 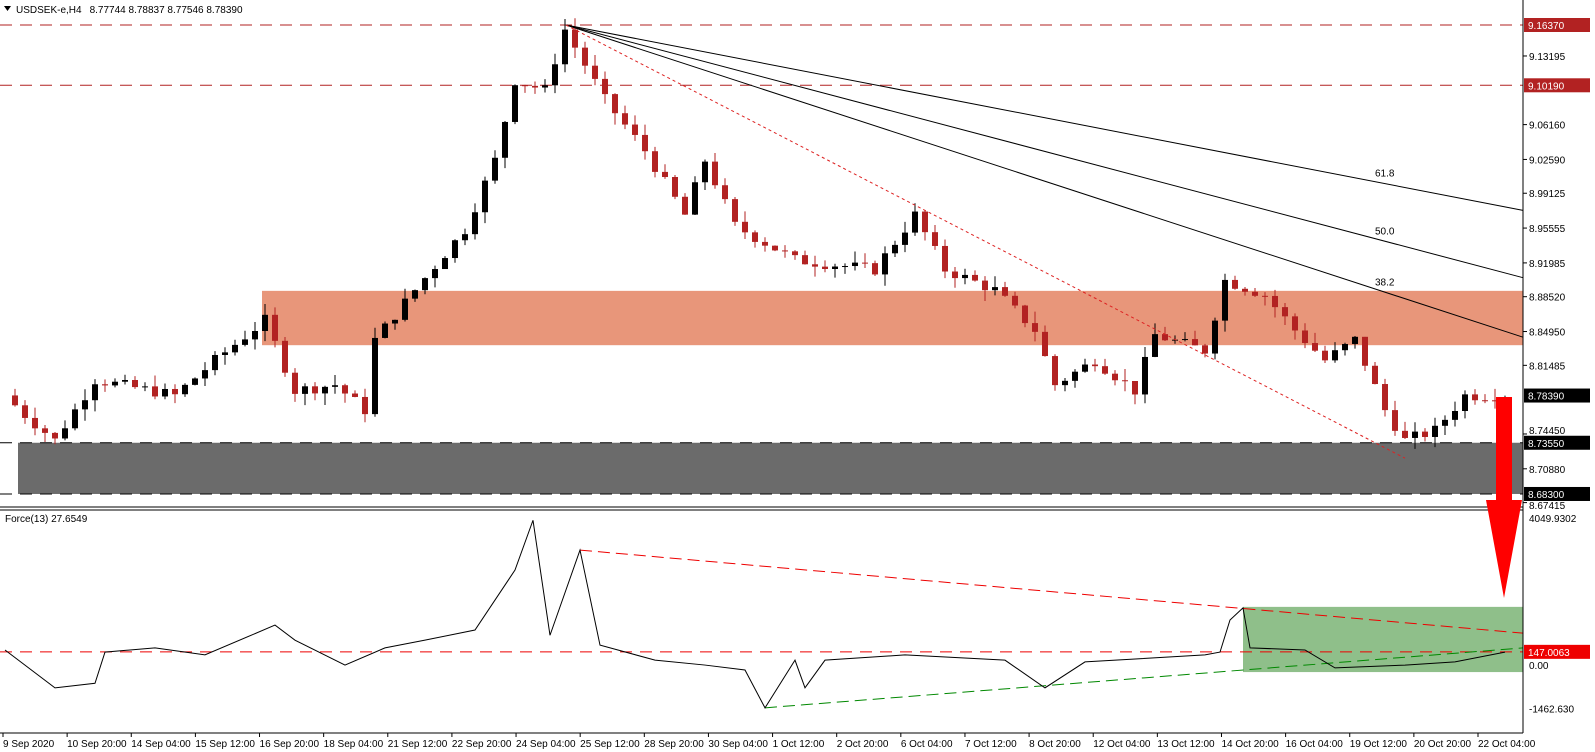 What do you see at coordinates (46, 519) in the screenshot?
I see `force-indicator-title: Force(13) 27.6549` at bounding box center [46, 519].